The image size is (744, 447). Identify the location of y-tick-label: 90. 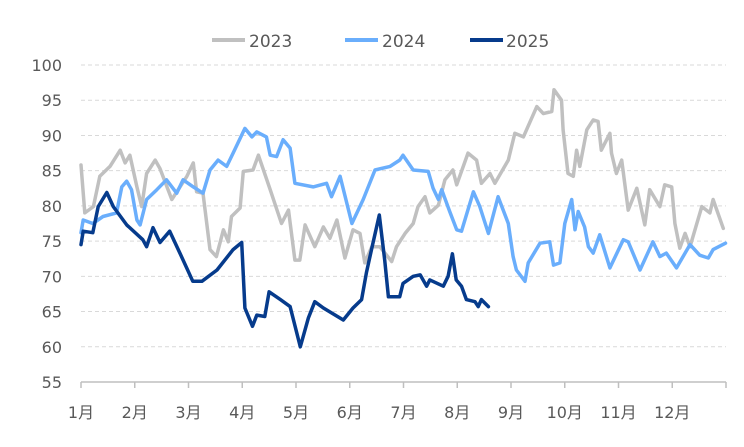
(52, 135).